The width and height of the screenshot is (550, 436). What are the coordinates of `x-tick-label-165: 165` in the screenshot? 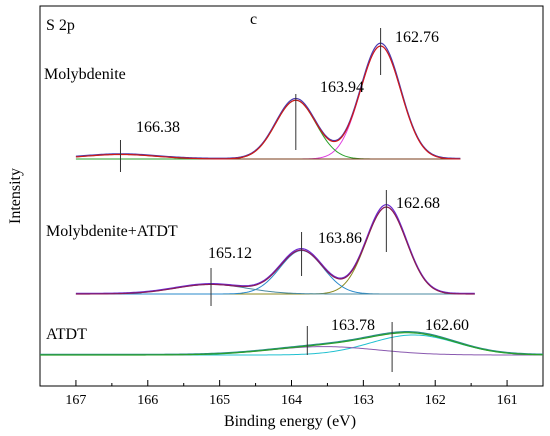 It's located at (219, 400).